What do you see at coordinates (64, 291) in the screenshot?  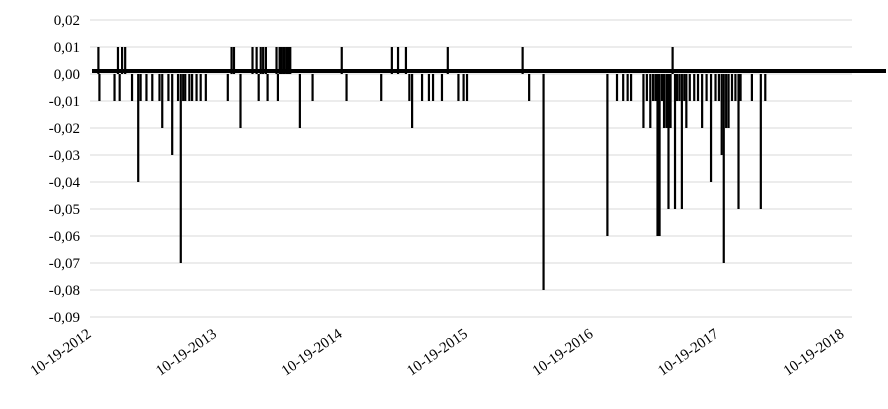 I see `y-tick-label: -0,08` at bounding box center [64, 291].